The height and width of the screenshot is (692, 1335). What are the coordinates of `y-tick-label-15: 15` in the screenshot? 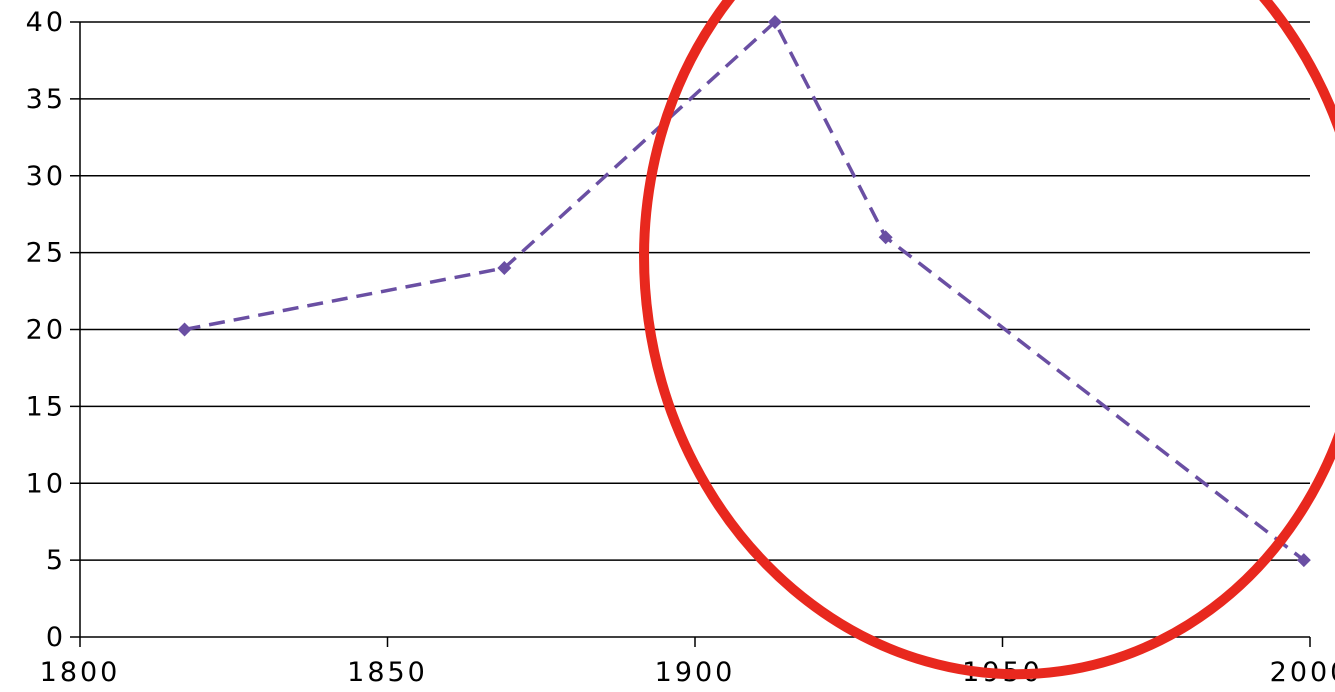 It's located at (46, 406).